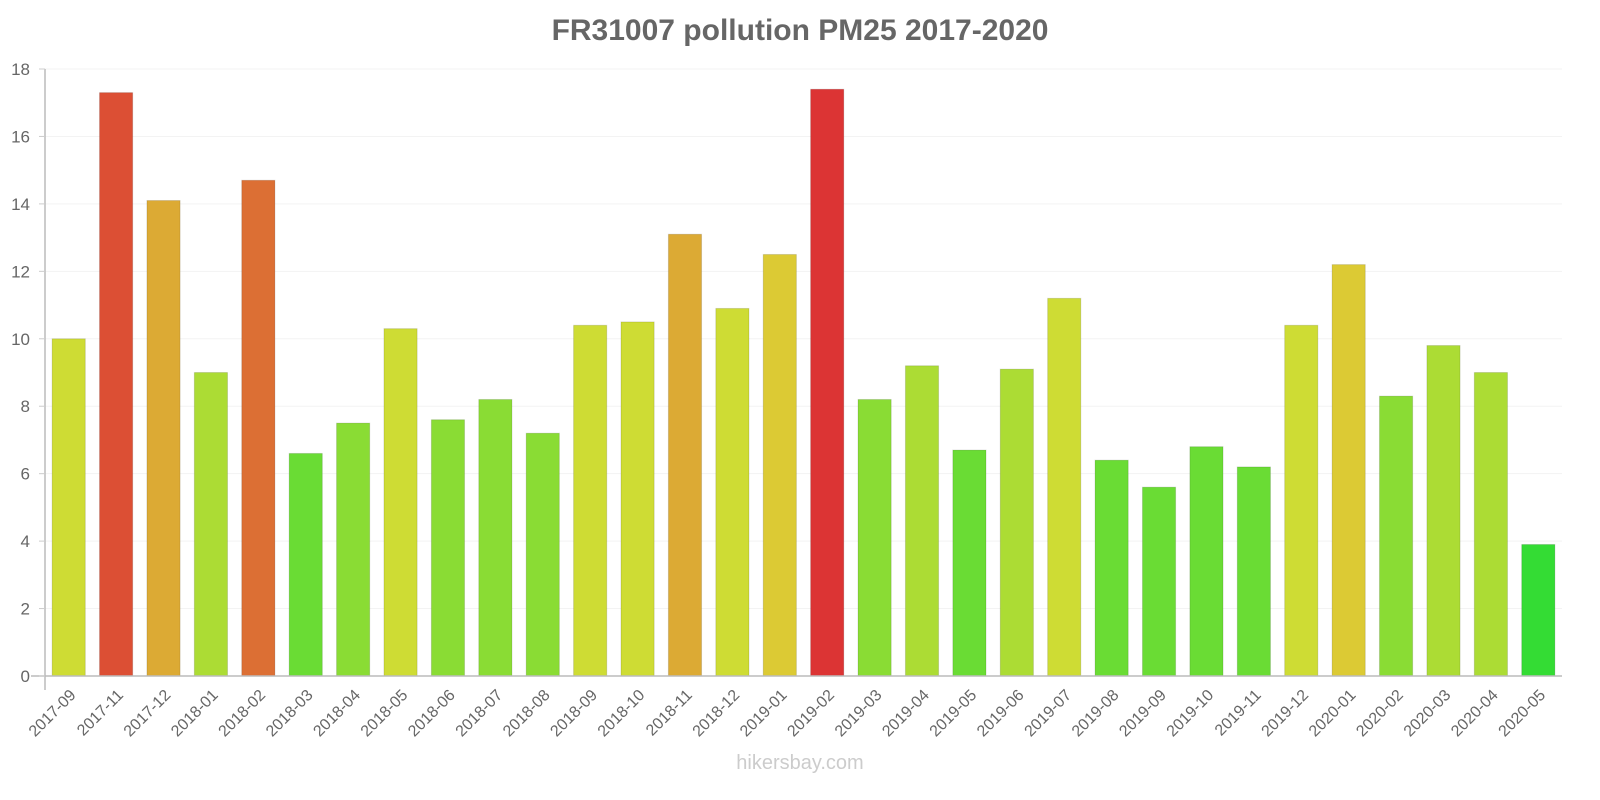 Image resolution: width=1600 pixels, height=800 pixels. What do you see at coordinates (148, 714) in the screenshot?
I see `x-tick-label: 2017-12` at bounding box center [148, 714].